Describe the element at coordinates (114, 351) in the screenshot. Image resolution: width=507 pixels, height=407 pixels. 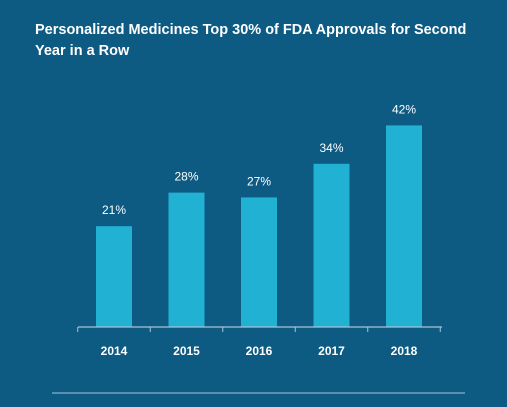
I see `x-tick-label-2014: 2014` at that location.